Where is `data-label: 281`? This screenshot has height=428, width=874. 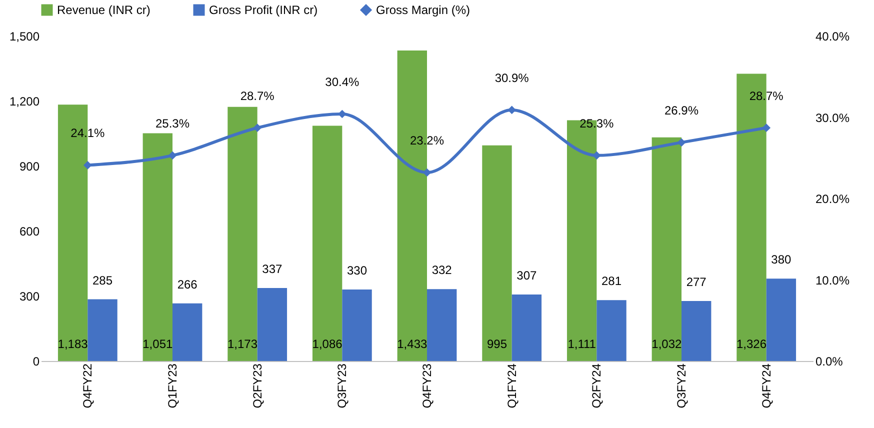 data-label: 281 is located at coordinates (612, 281).